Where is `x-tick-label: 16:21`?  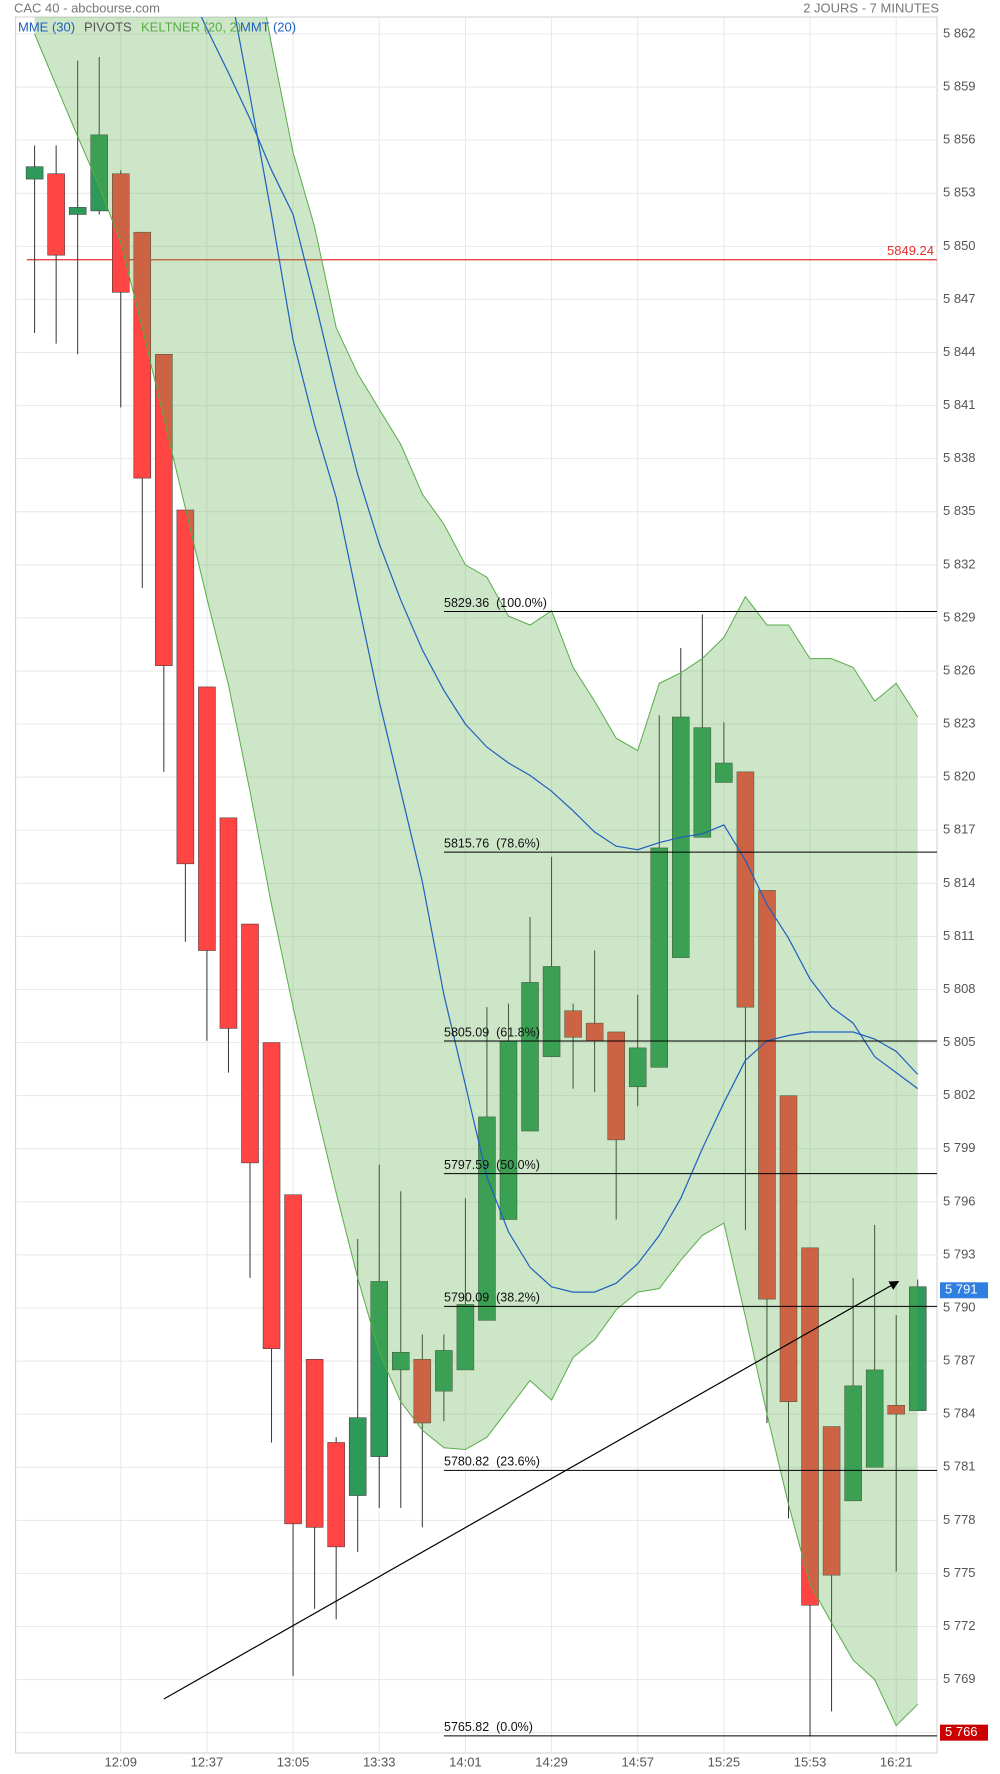 x-tick-label: 16:21 is located at coordinates (896, 1761).